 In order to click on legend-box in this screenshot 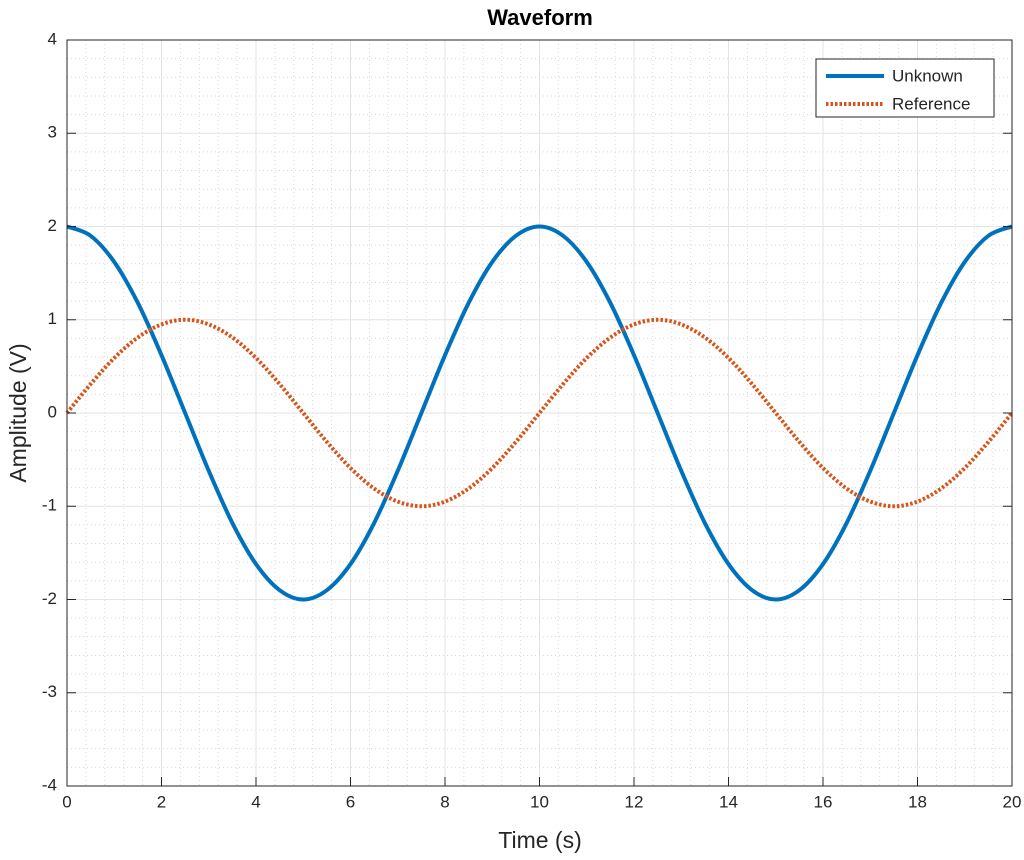, I will do `click(905, 88)`.